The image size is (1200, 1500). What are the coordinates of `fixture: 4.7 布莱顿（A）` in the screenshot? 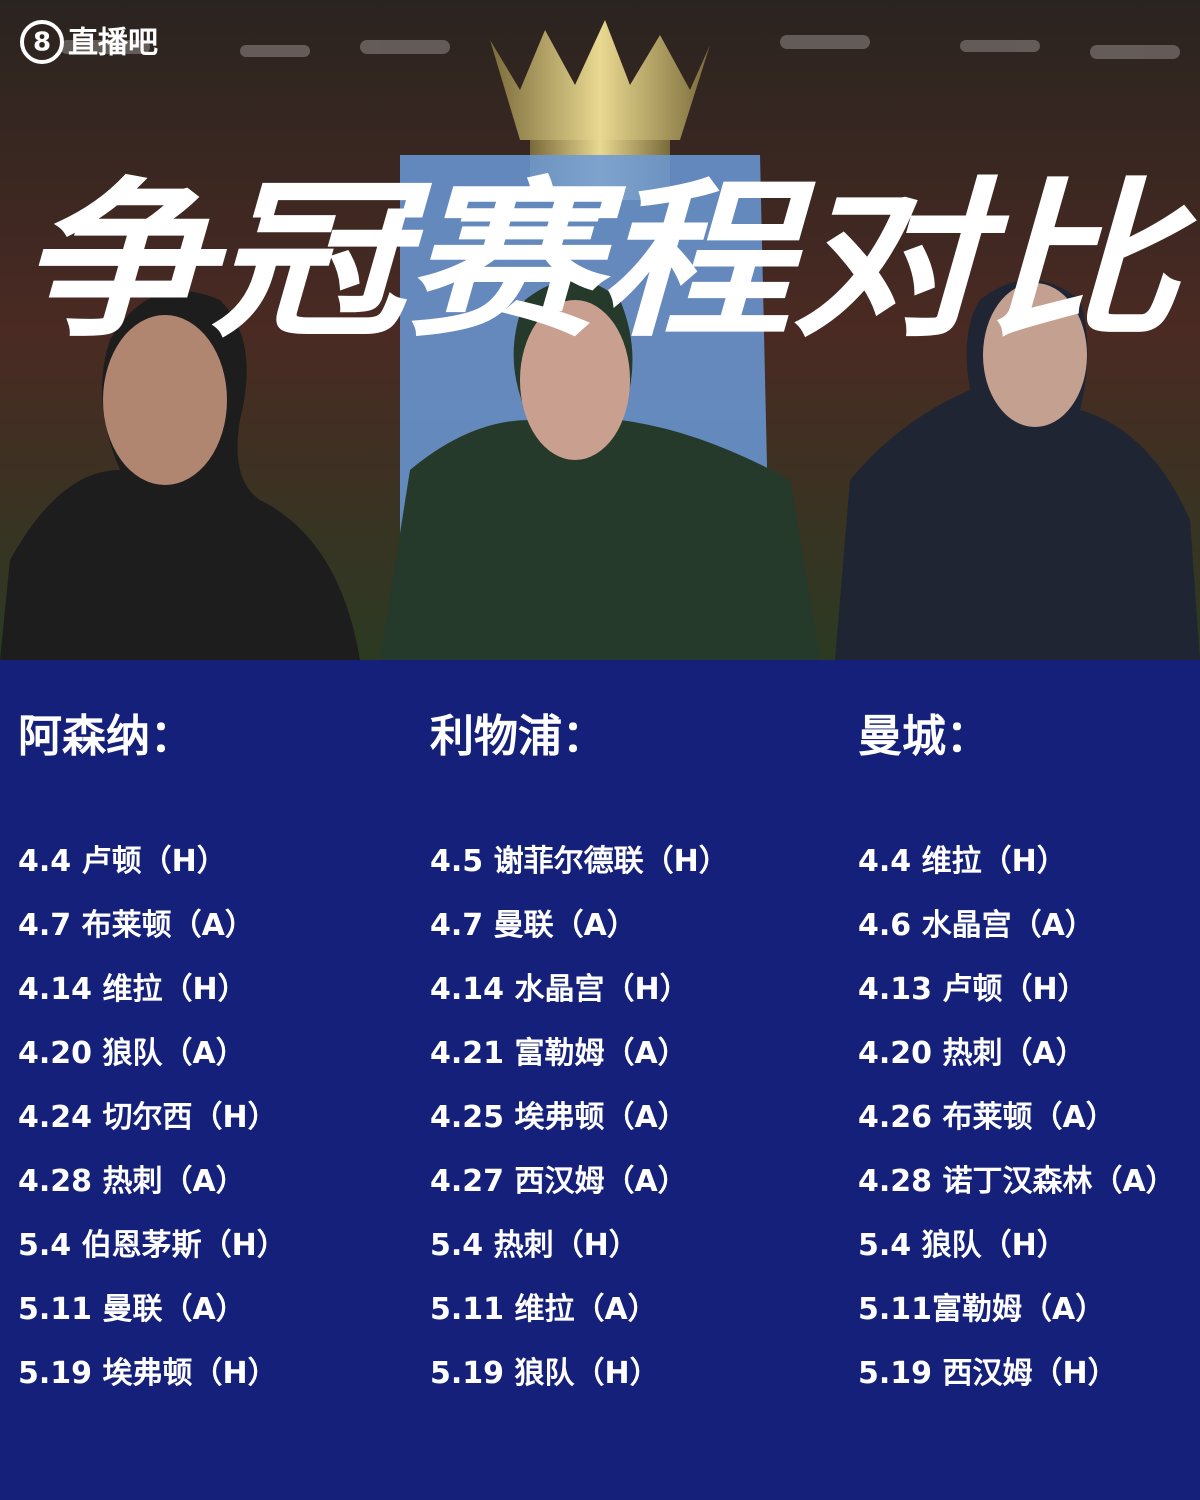 It's located at (136, 925).